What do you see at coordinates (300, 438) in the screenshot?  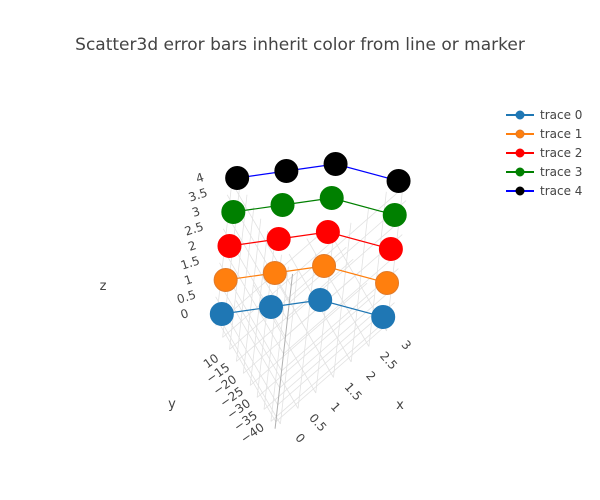 I see `x-tick-label: 0` at bounding box center [300, 438].